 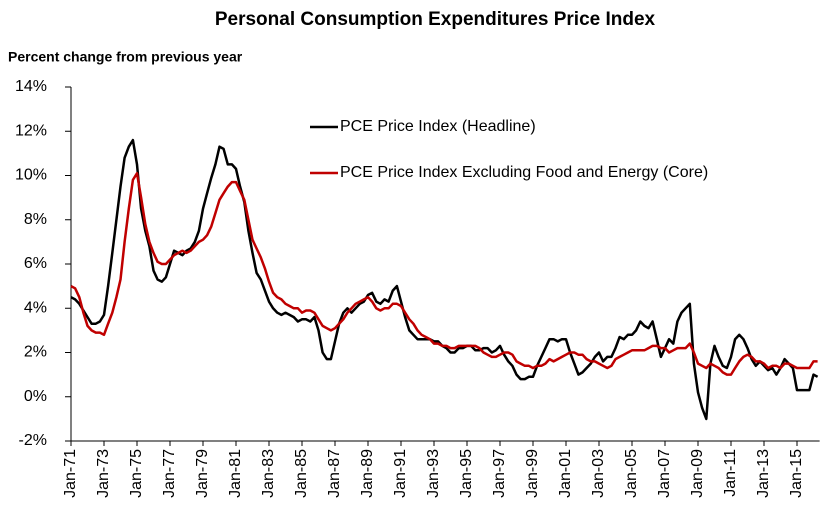 I want to click on x-tick-label: Jan-05, so click(x=631, y=473).